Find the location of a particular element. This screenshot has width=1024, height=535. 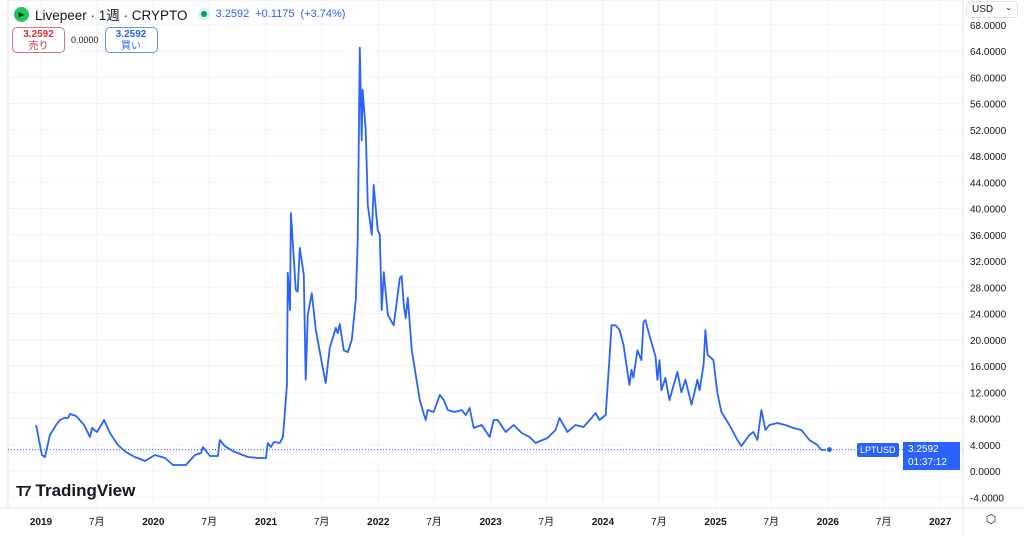

buy-button: 3.2592 買い is located at coordinates (131, 40).